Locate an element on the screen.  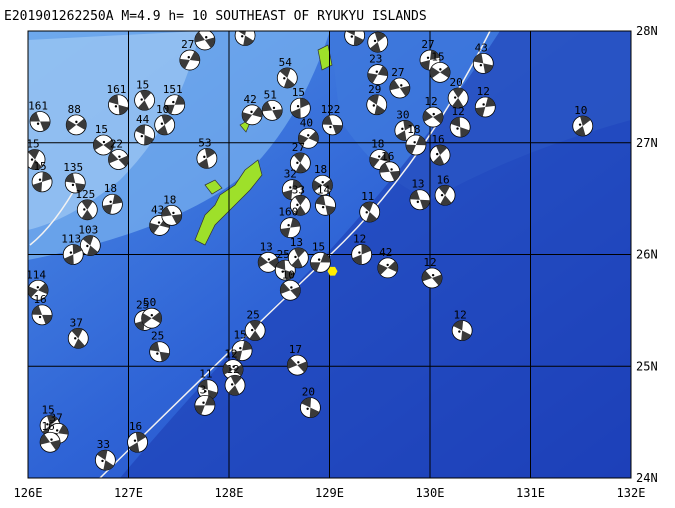
depth-label: 16 is located at coordinates (387, 156).